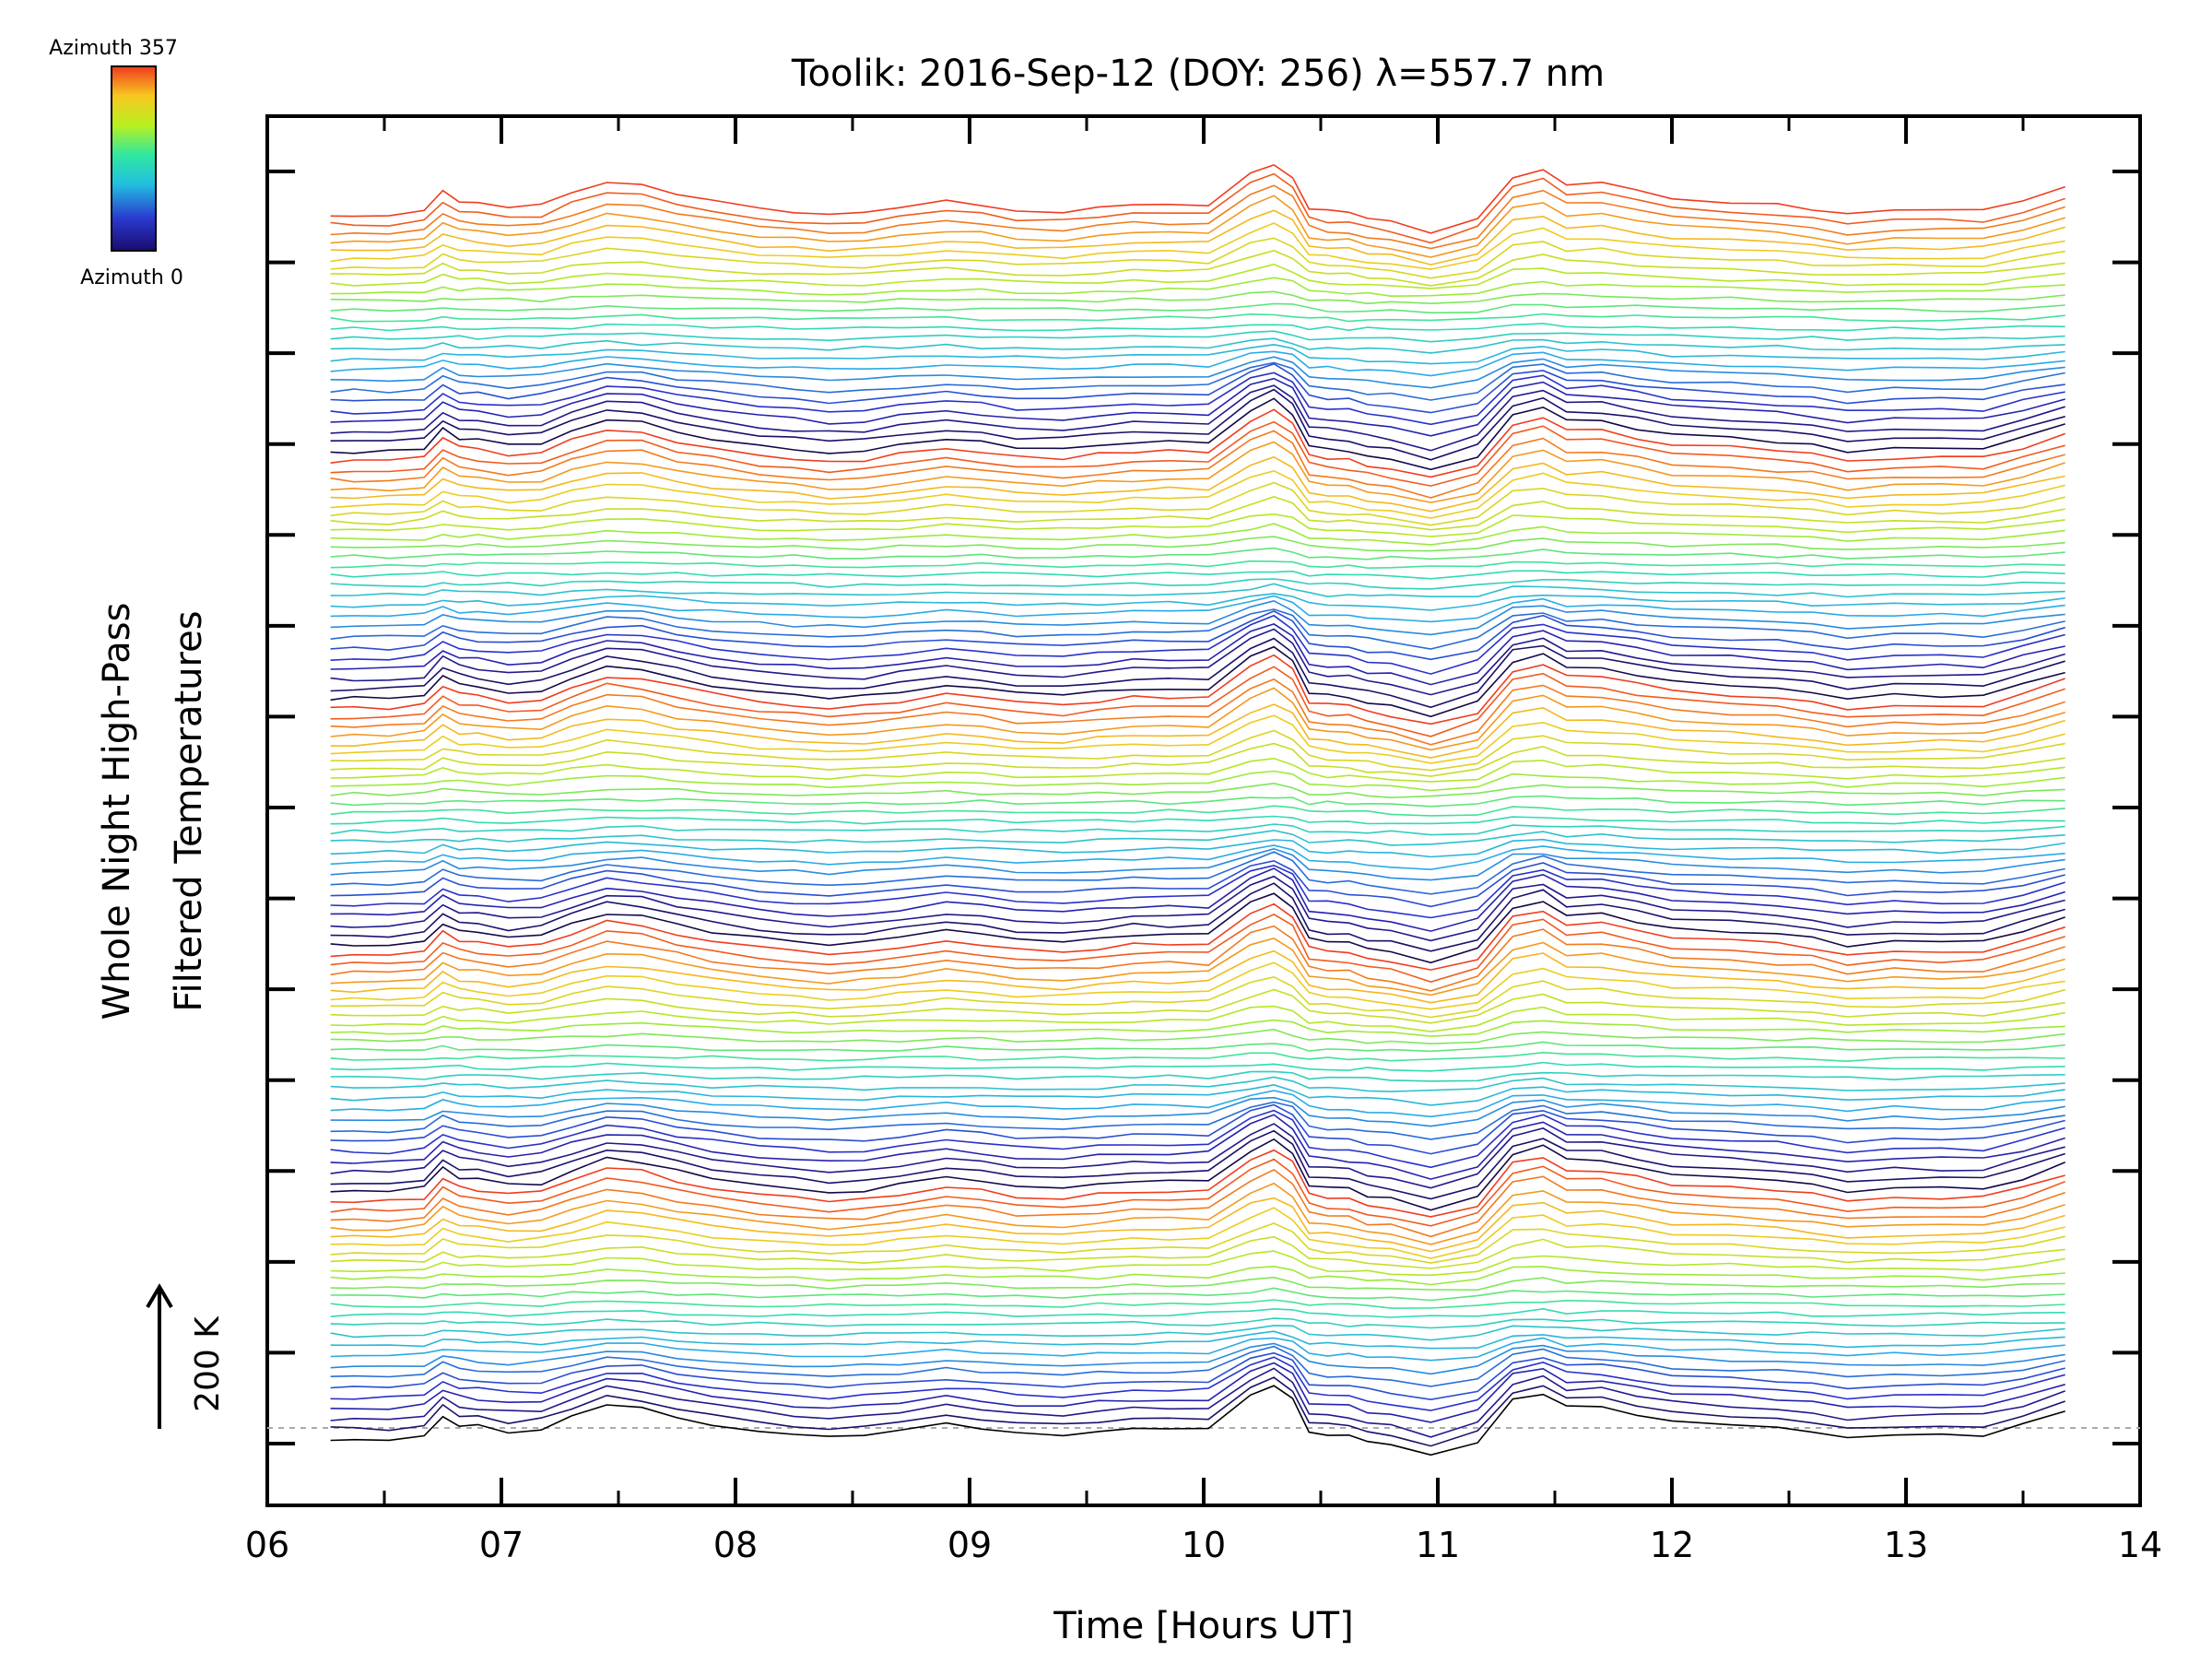 Image resolution: width=2212 pixels, height=1663 pixels. Describe the element at coordinates (189, 810) in the screenshot. I see `y-axis-label-line2: Filtered Temperatures` at that location.